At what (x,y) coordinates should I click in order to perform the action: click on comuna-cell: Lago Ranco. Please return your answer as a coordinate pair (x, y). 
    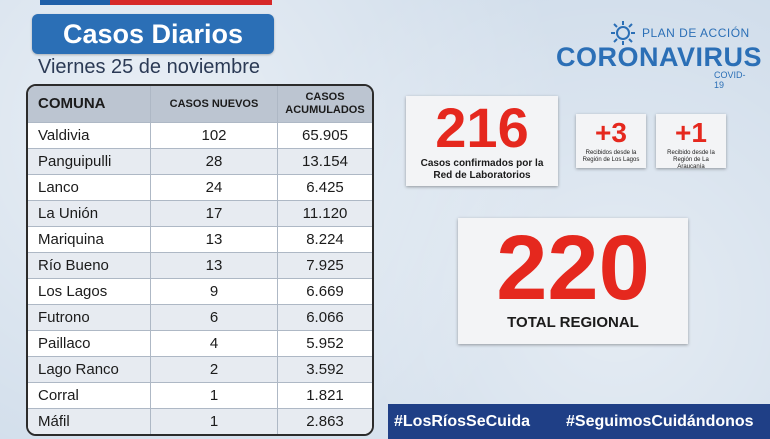
    Looking at the image, I should click on (89, 368).